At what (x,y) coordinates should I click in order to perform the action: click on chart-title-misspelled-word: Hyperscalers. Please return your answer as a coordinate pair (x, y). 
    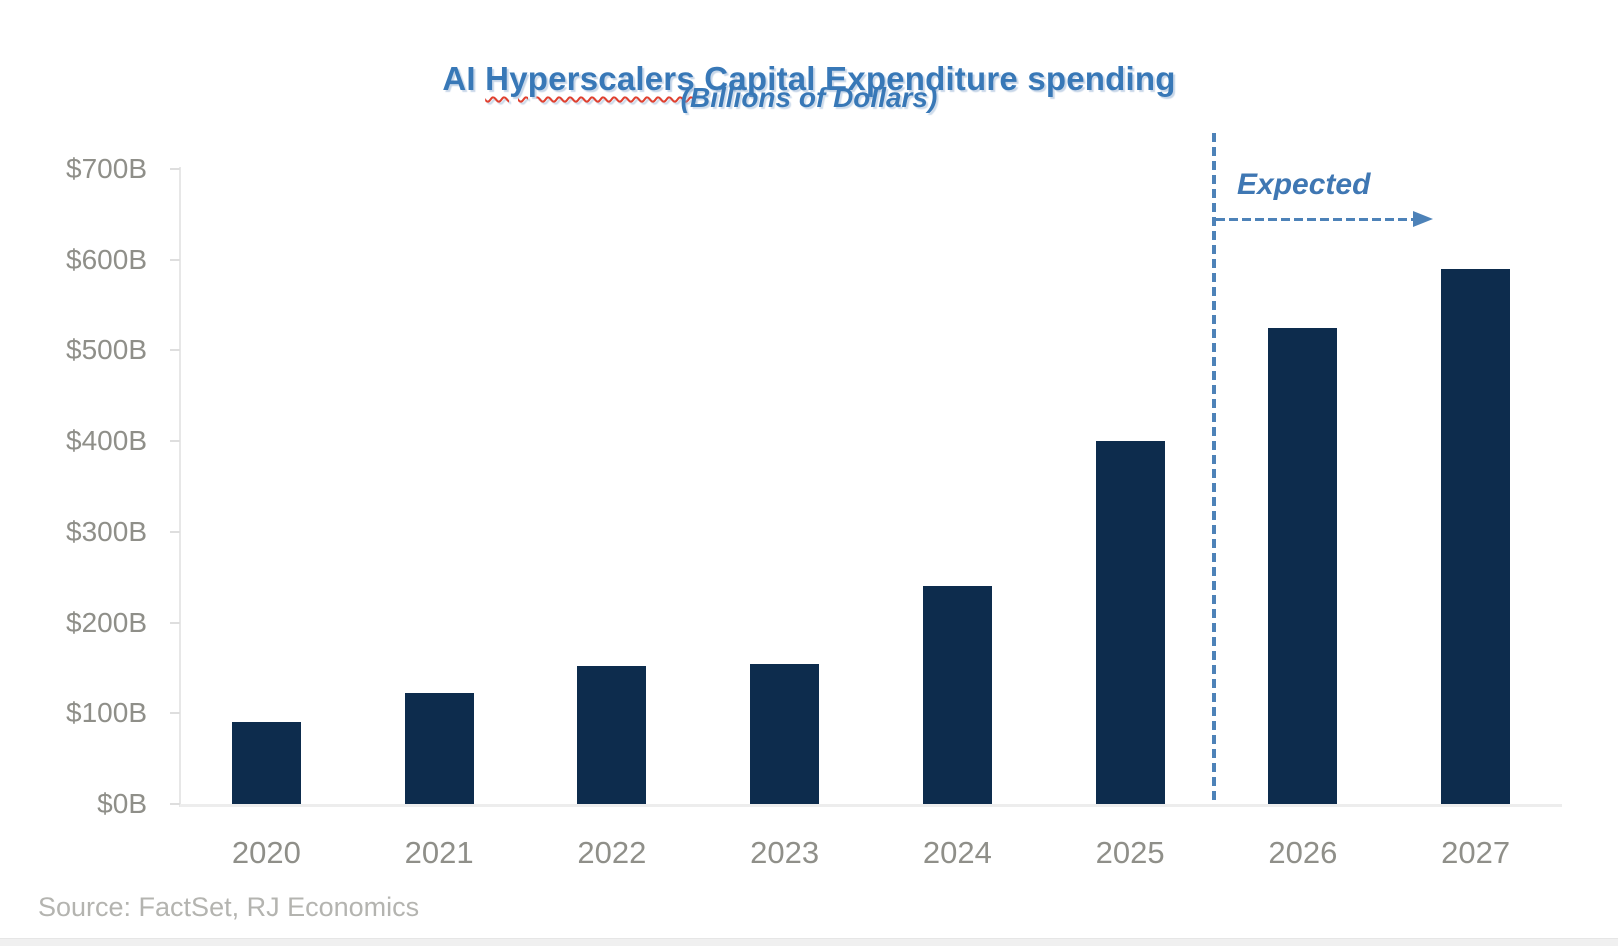
    Looking at the image, I should click on (590, 79).